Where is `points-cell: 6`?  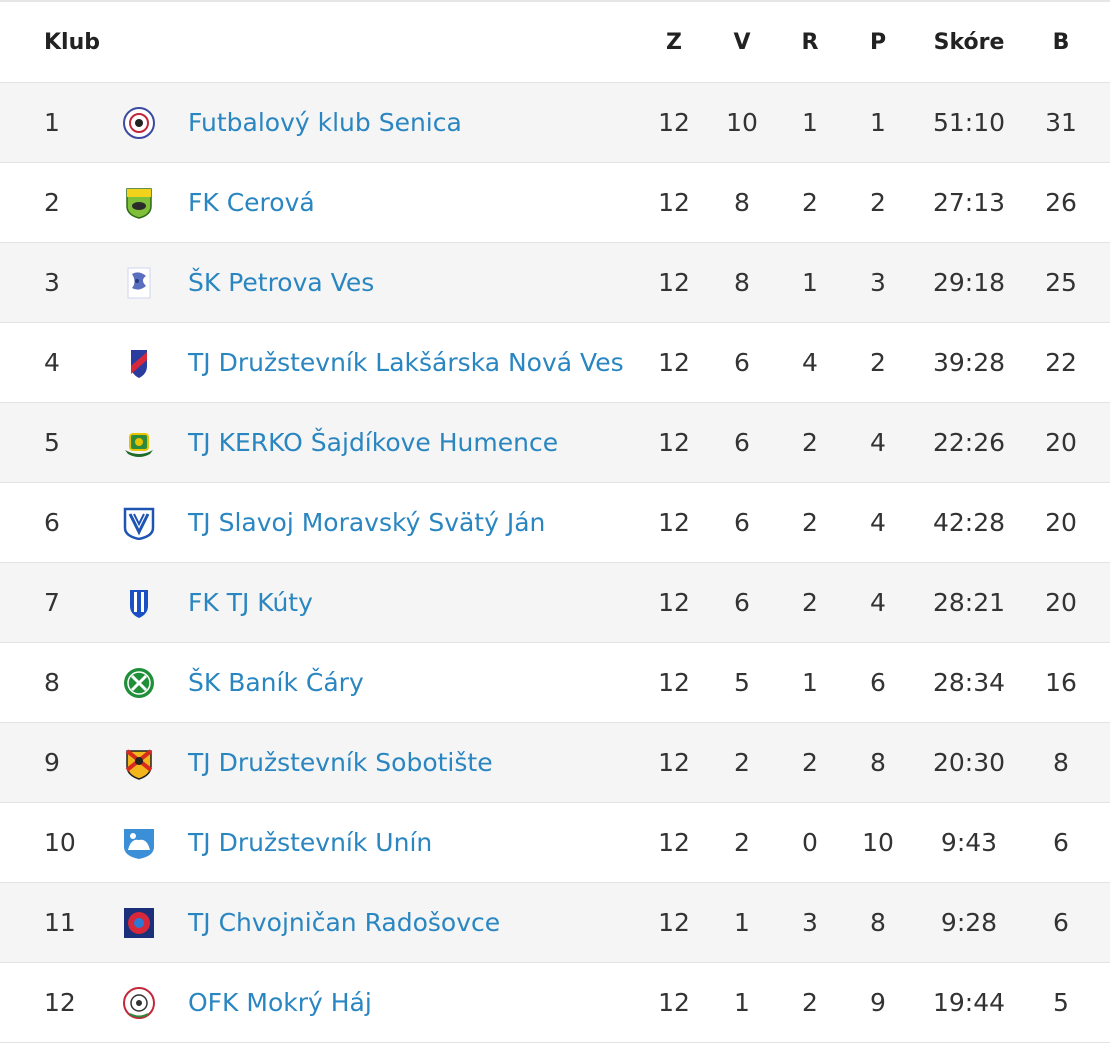
points-cell: 6 is located at coordinates (1061, 842).